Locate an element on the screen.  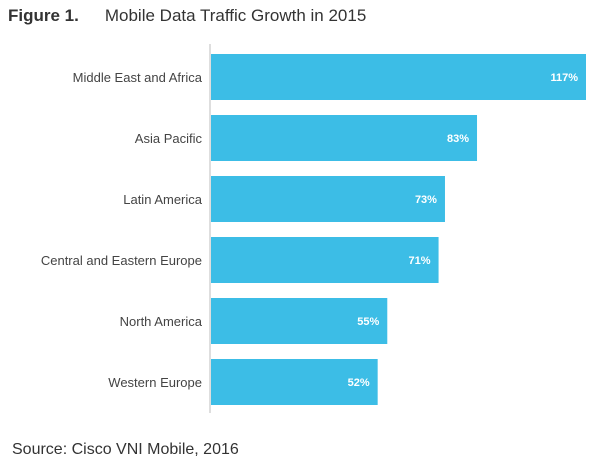
data-label-2: 73% is located at coordinates (426, 200).